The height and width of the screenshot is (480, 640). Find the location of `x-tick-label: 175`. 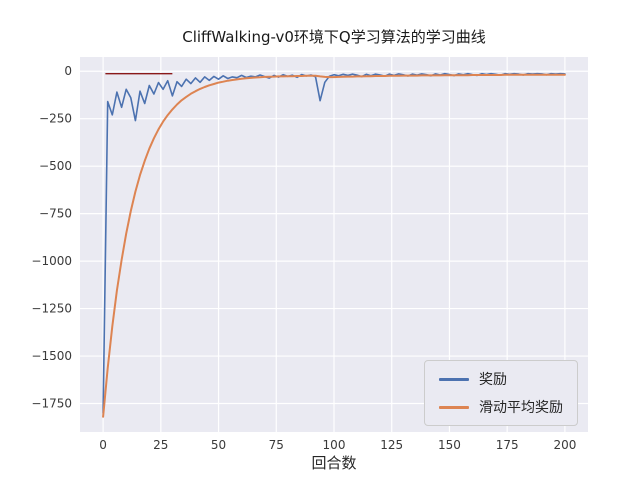

x-tick-label: 175 is located at coordinates (507, 445).